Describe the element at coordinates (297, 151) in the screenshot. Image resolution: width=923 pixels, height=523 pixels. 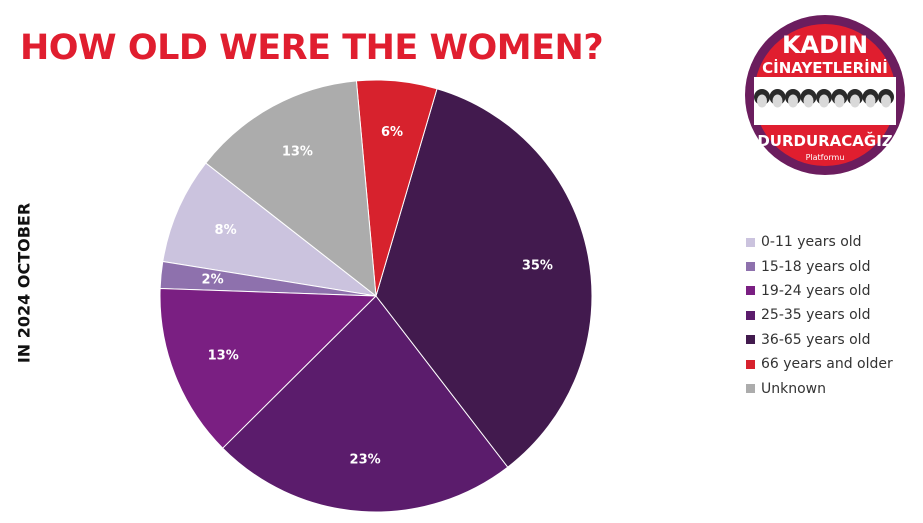
I see `pie-label-unknown: 13%` at that location.